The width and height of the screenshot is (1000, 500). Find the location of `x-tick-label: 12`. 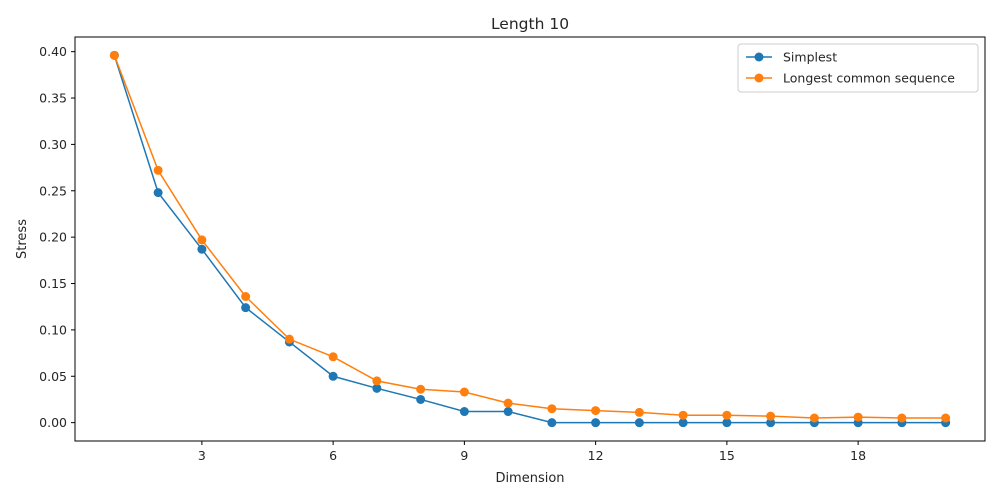

x-tick-label: 12 is located at coordinates (596, 455).